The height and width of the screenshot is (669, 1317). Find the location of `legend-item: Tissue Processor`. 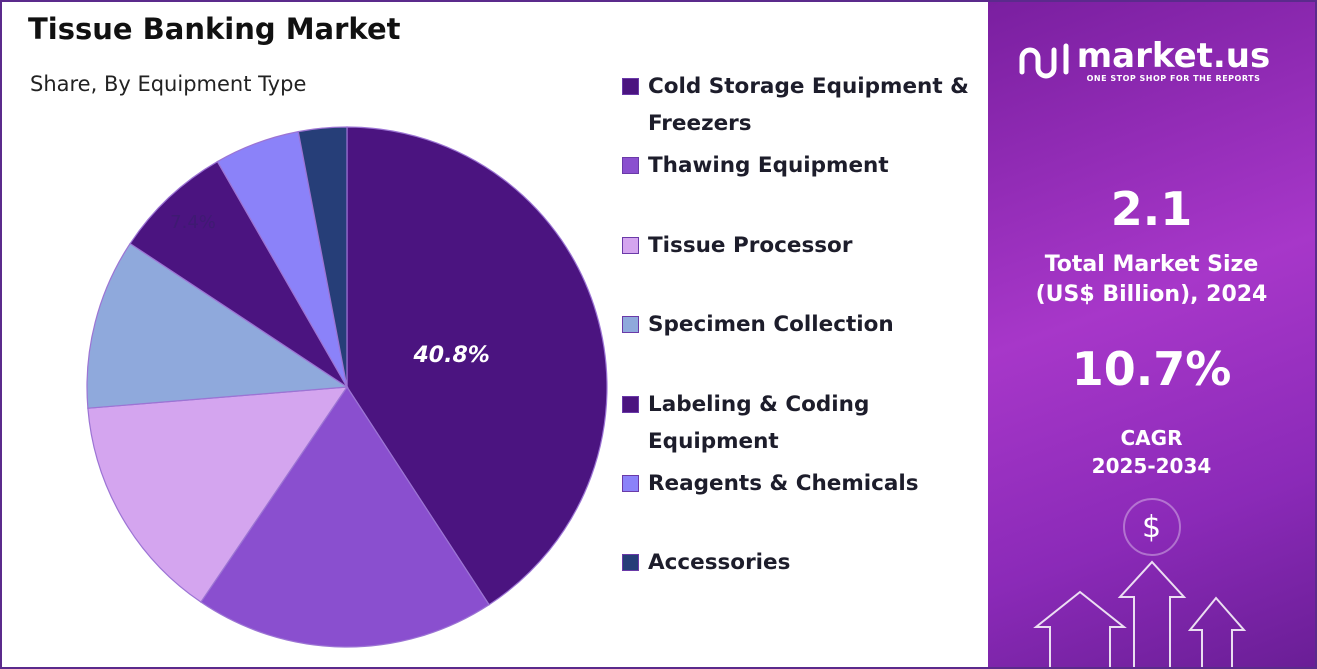

legend-item: Tissue Processor is located at coordinates (805, 245).